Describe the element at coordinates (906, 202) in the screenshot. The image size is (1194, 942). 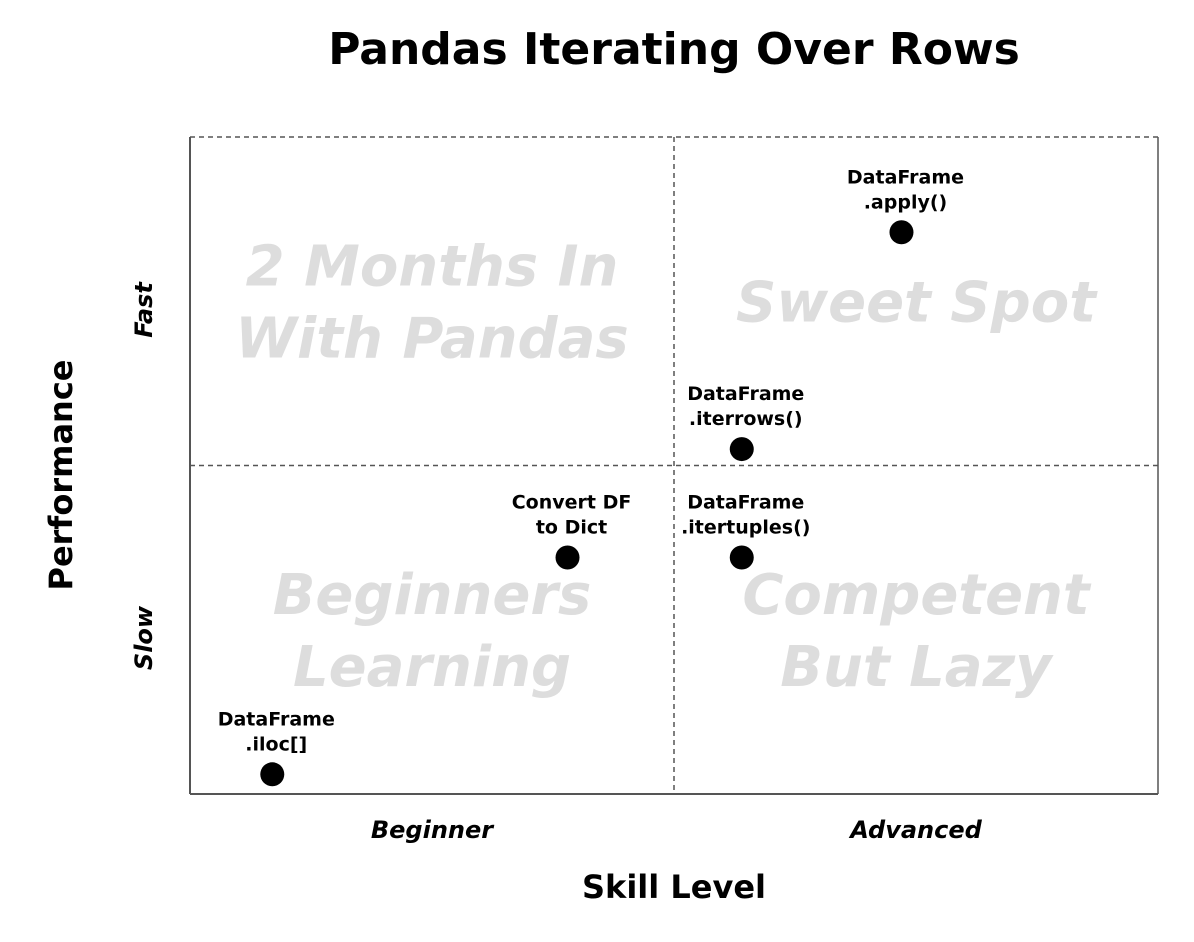
I see `data-point-label-0-line-1: .apply()` at that location.